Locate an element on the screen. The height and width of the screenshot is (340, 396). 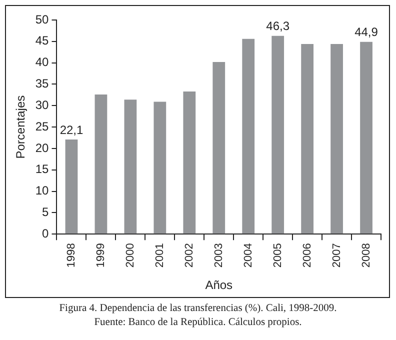
data-label: 46,3 is located at coordinates (278, 26).